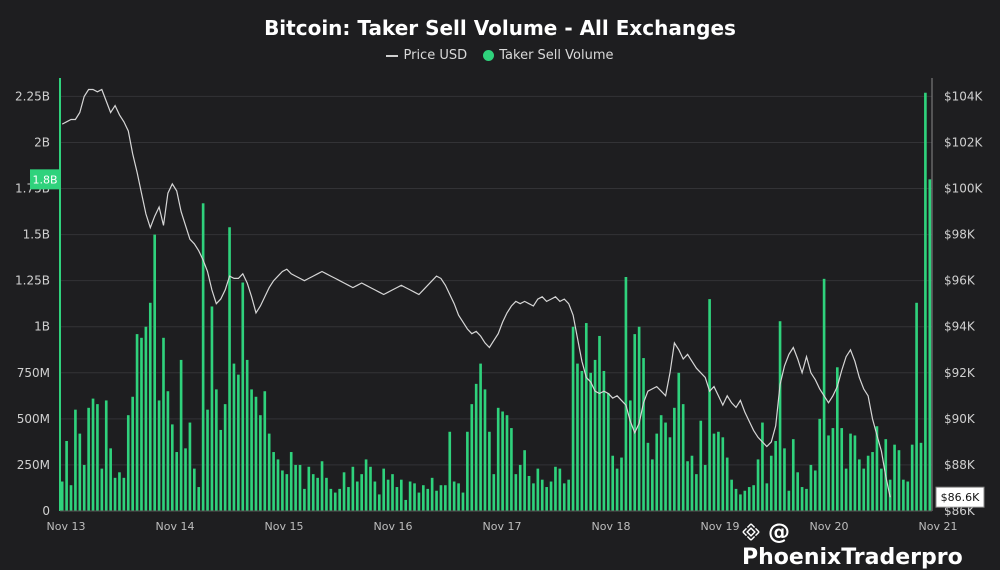 The width and height of the screenshot is (1000, 570). I want to click on legend: Price USD Taker Sell Volume, so click(500, 55).